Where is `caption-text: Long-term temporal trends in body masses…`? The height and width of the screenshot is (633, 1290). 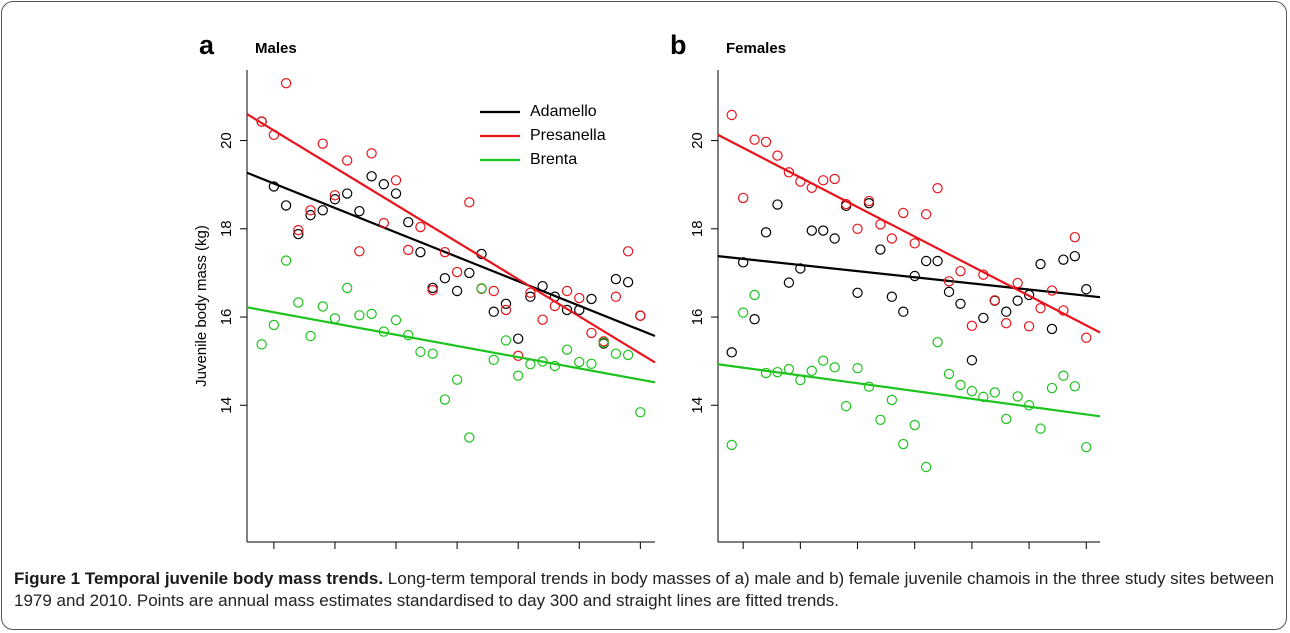 caption-text: Long-term temporal trends in body masses… is located at coordinates (644, 589).